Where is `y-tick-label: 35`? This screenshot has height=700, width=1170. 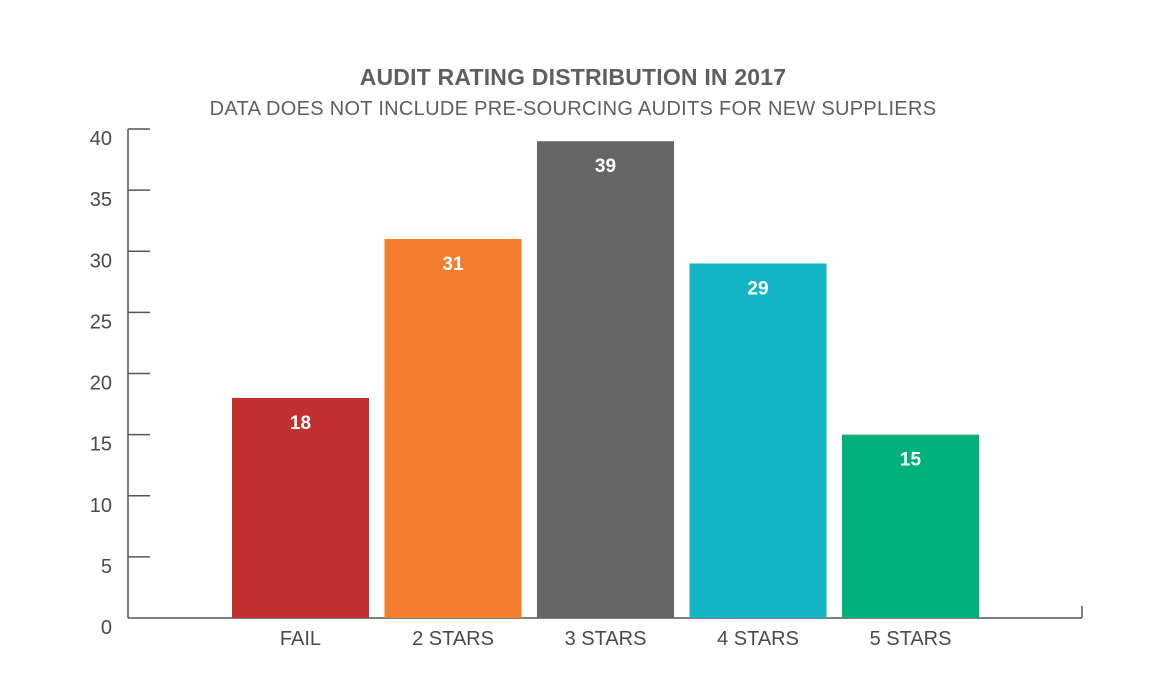
y-tick-label: 35 is located at coordinates (101, 200).